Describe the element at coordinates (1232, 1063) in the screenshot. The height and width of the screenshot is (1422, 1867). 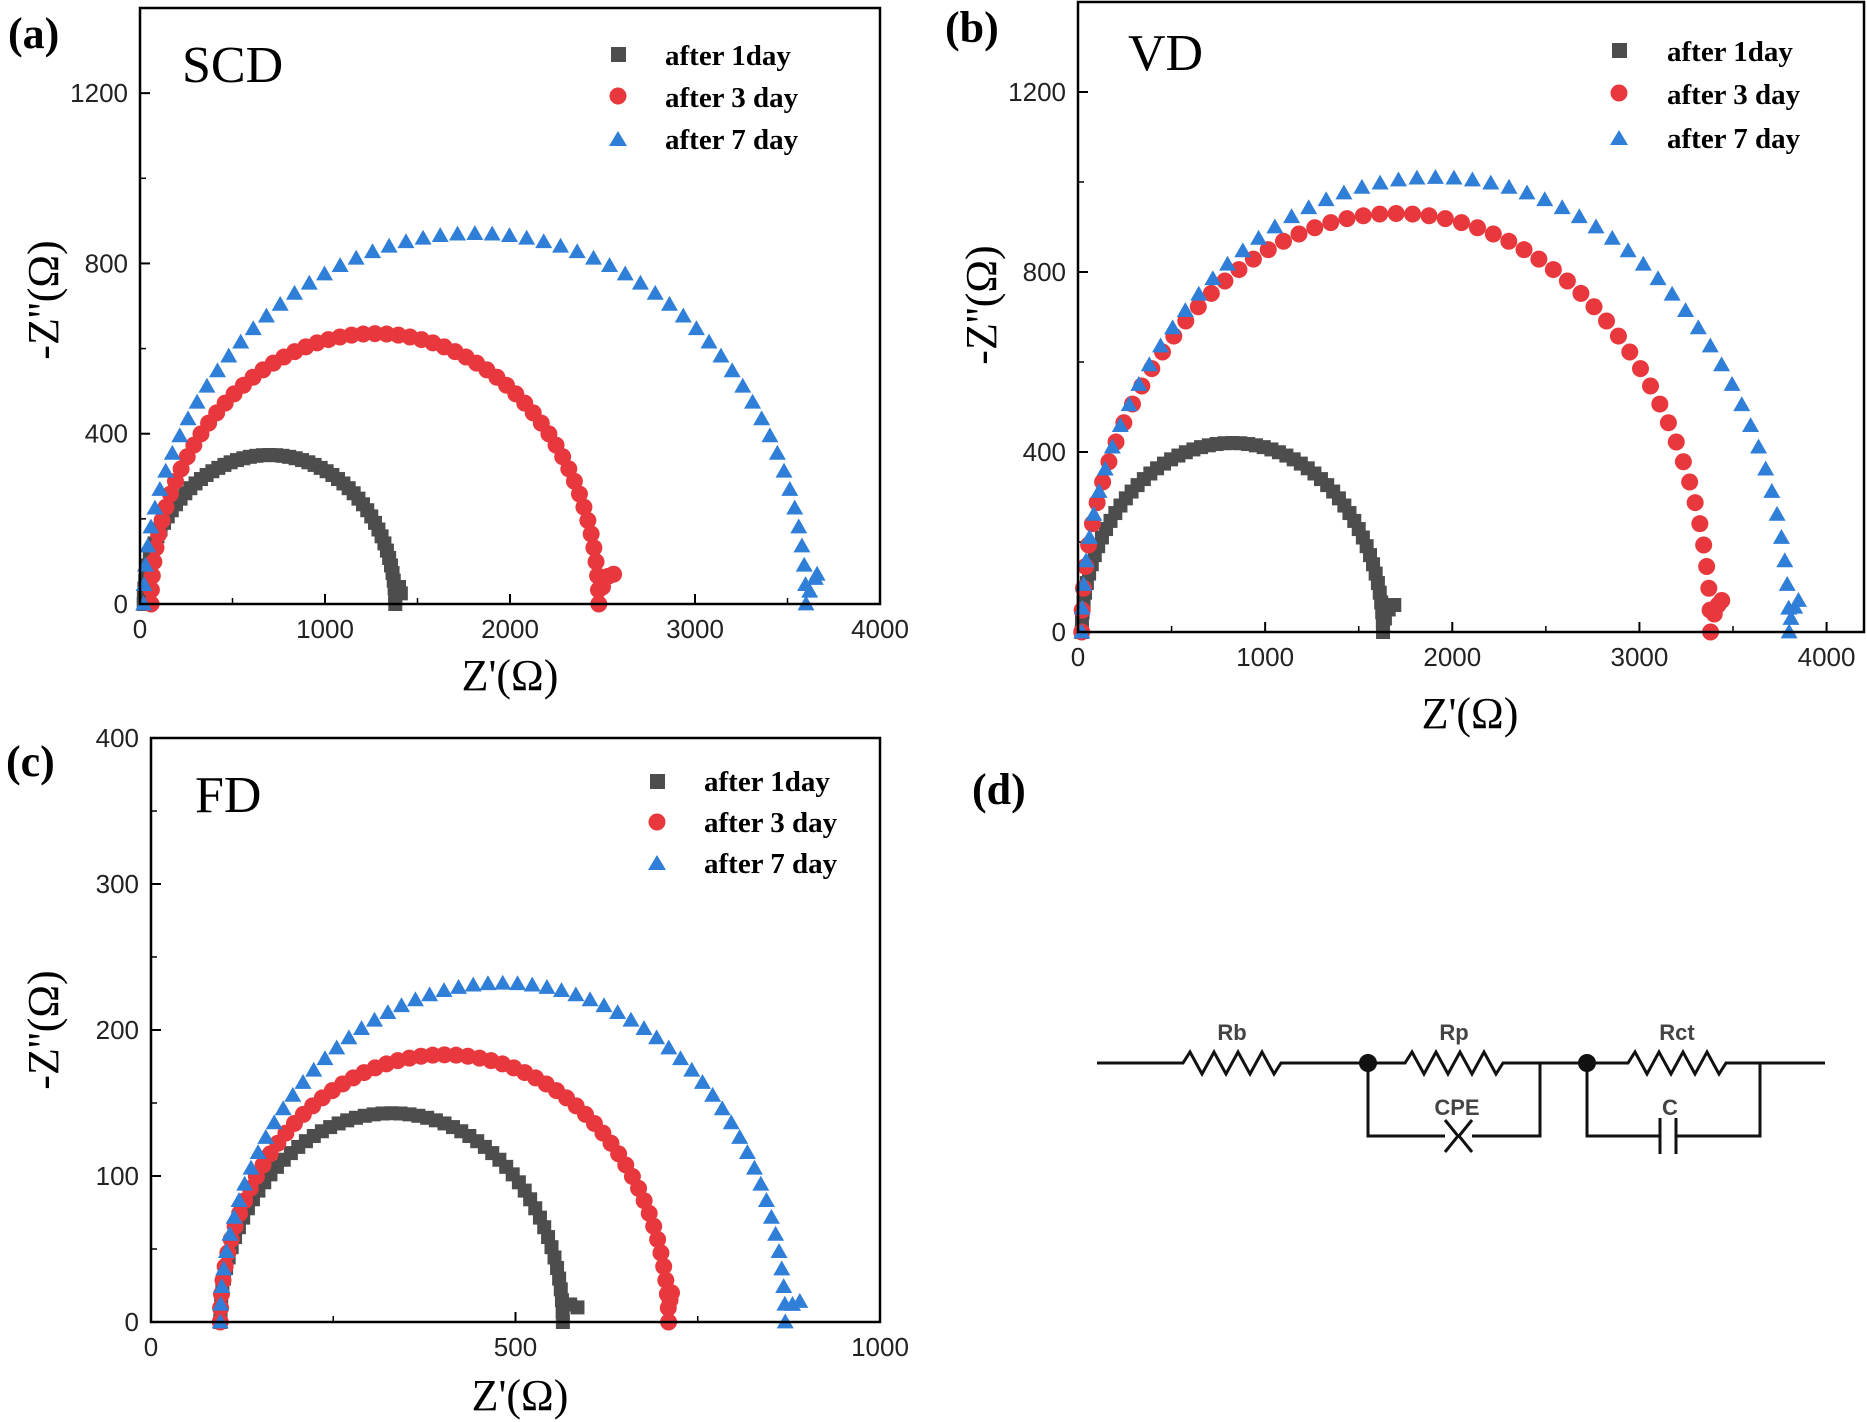
I see `resistor-rb` at that location.